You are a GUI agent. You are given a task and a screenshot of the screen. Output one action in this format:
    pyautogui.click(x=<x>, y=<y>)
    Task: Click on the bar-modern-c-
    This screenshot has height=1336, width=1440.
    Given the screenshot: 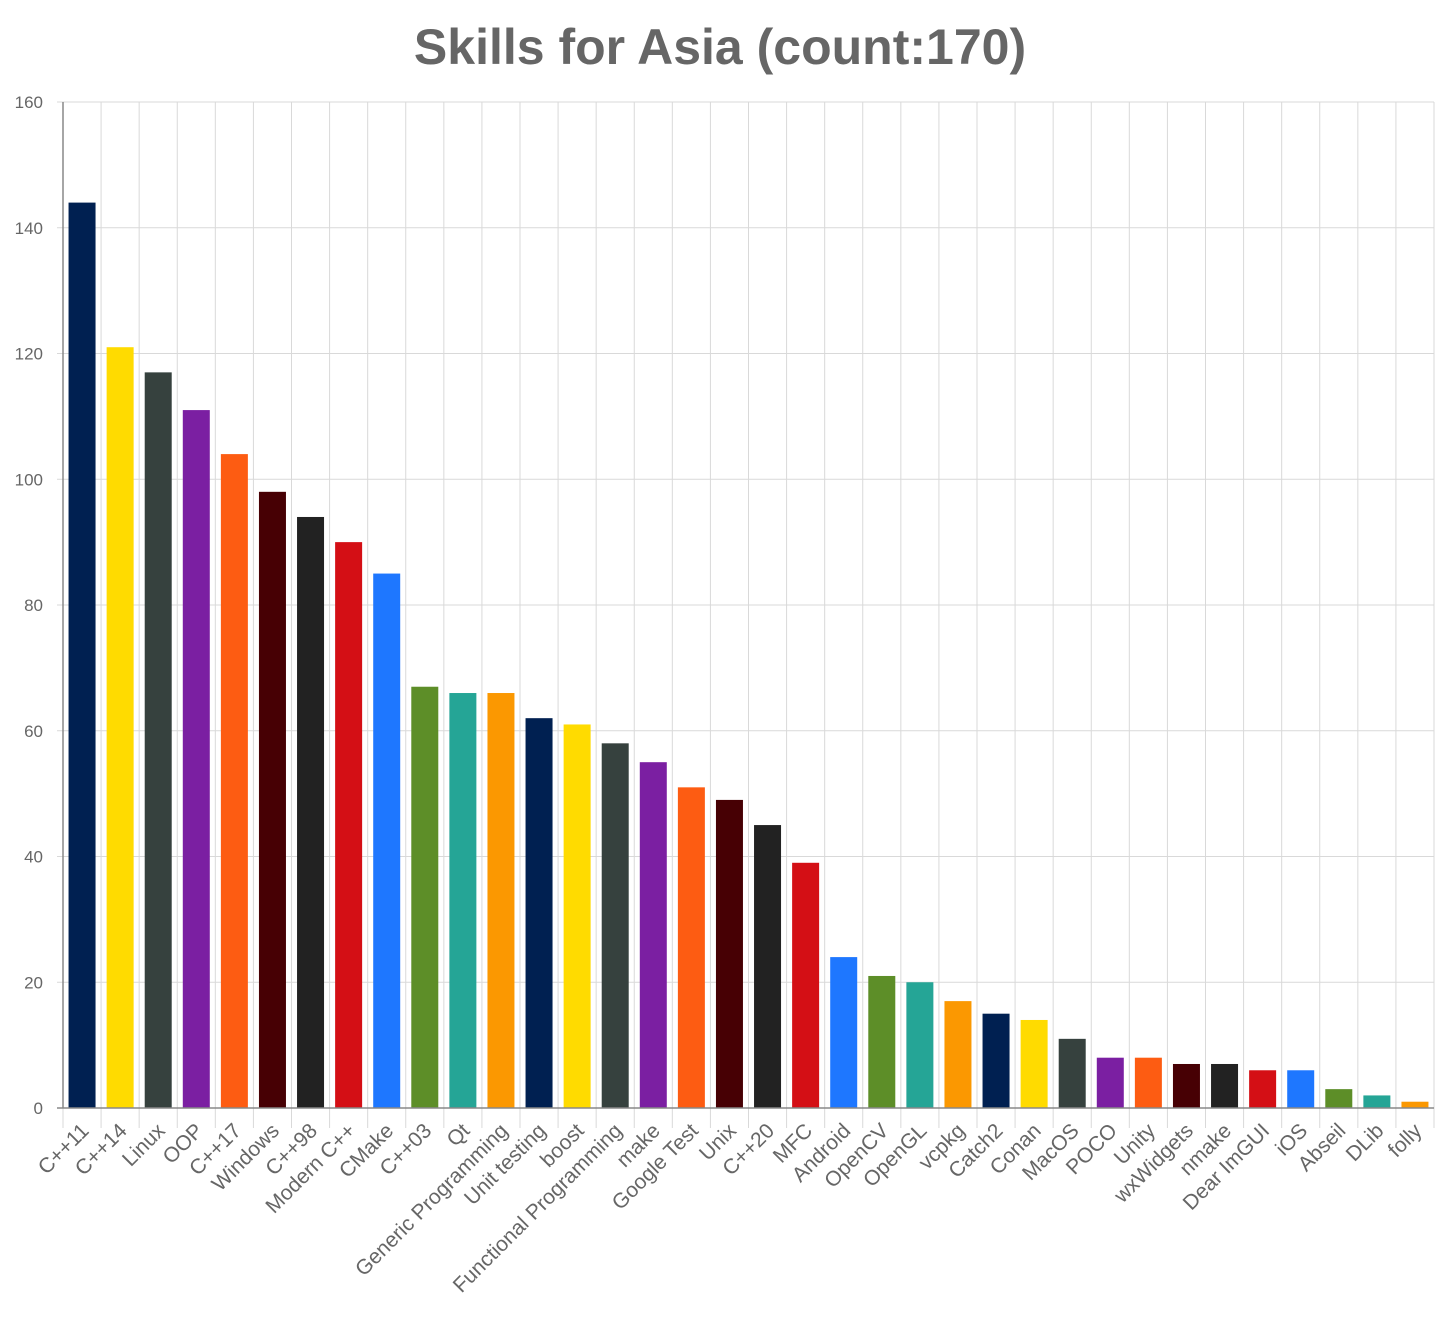 What is the action you would take?
    pyautogui.click(x=349, y=825)
    